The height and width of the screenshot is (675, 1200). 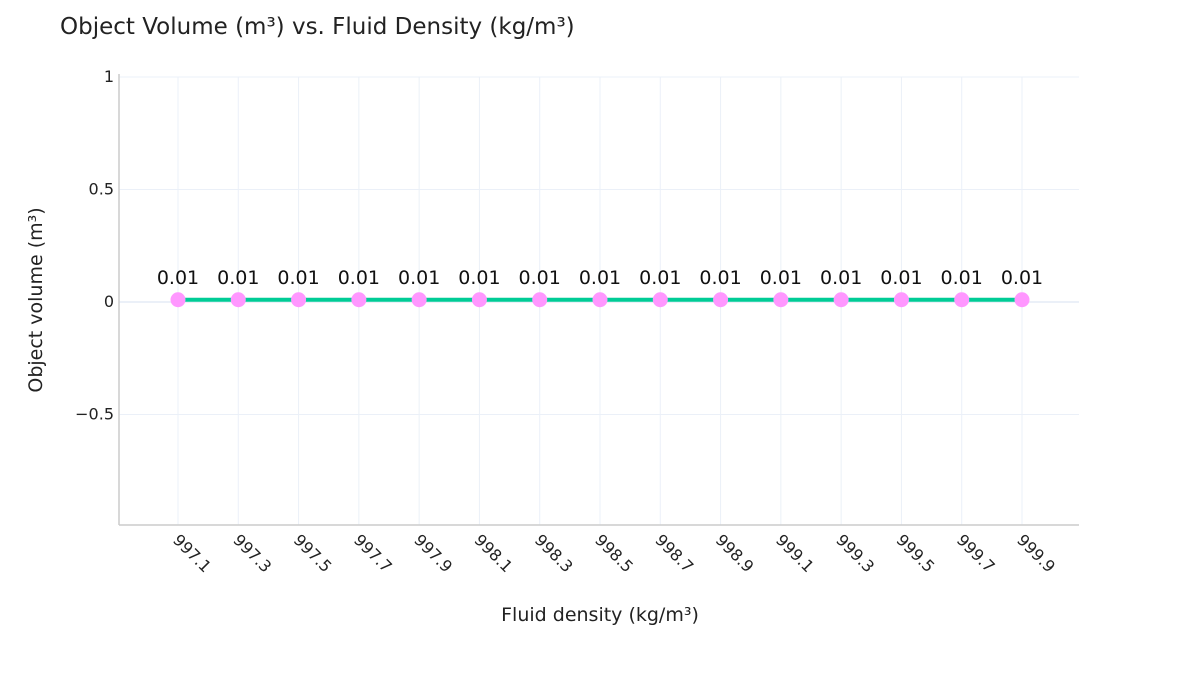 What do you see at coordinates (614, 553) in the screenshot?
I see `x-tick-label: 998.5` at bounding box center [614, 553].